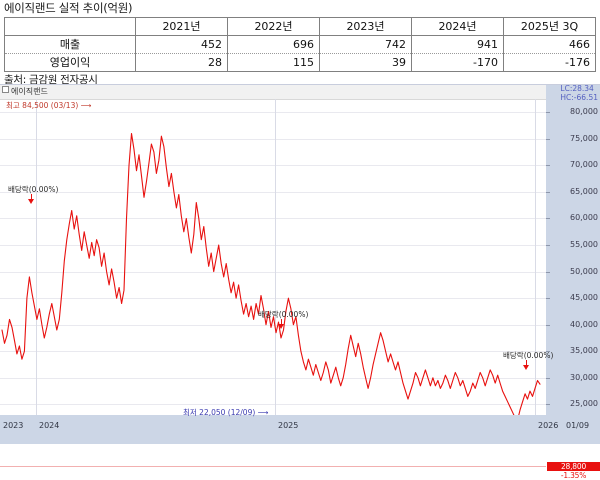 The height and width of the screenshot is (480, 600). Describe the element at coordinates (33, 189) in the screenshot. I see `dividend-annotation-1: 배당락(0.00%)` at that location.